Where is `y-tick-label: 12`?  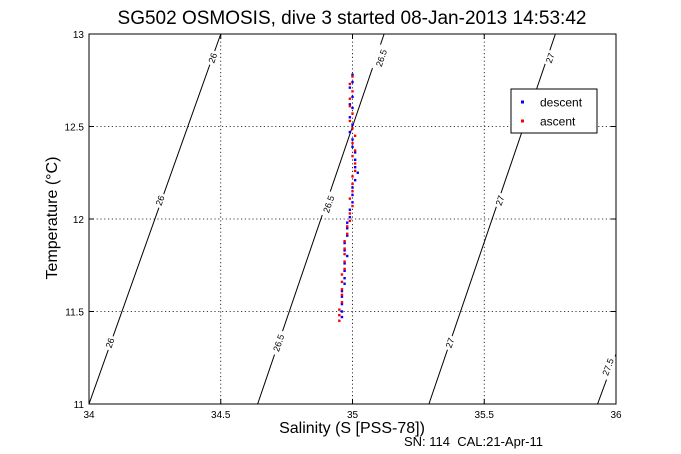
y-tick-label: 12 is located at coordinates (79, 220).